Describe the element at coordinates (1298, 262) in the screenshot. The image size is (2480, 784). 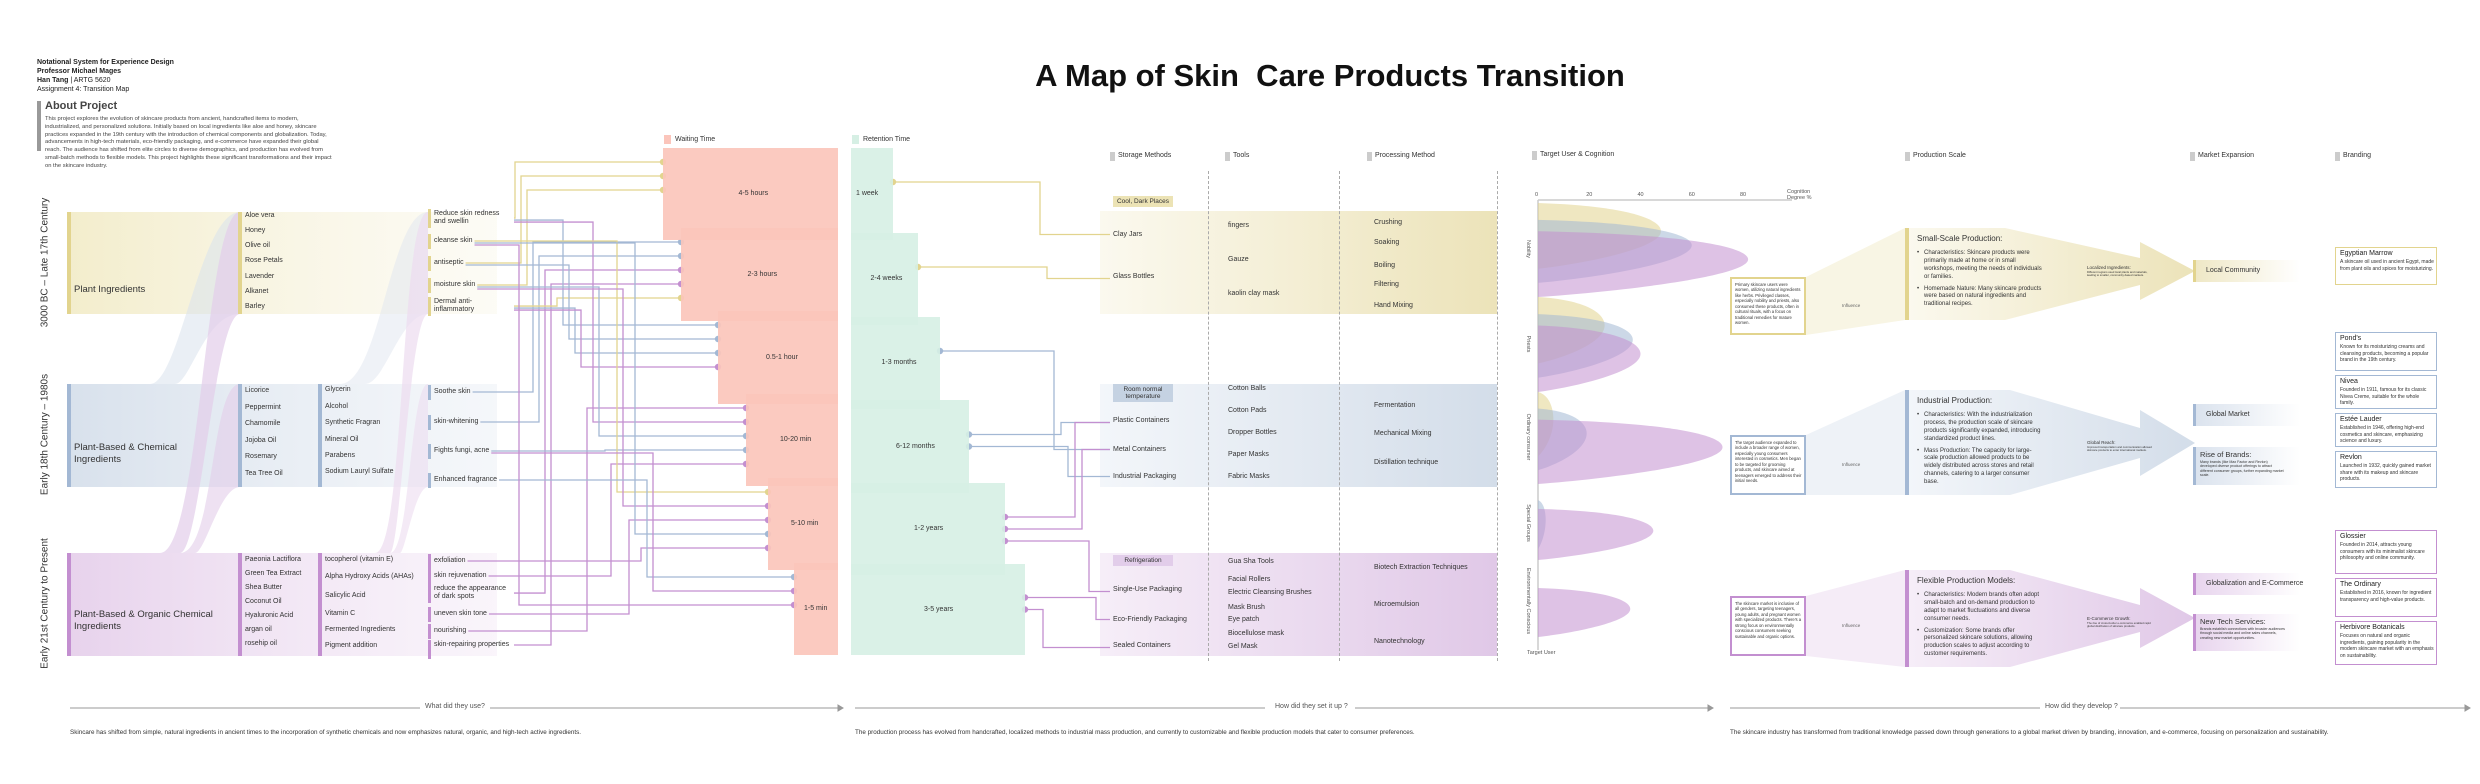
I see `setup-era1-band` at that location.